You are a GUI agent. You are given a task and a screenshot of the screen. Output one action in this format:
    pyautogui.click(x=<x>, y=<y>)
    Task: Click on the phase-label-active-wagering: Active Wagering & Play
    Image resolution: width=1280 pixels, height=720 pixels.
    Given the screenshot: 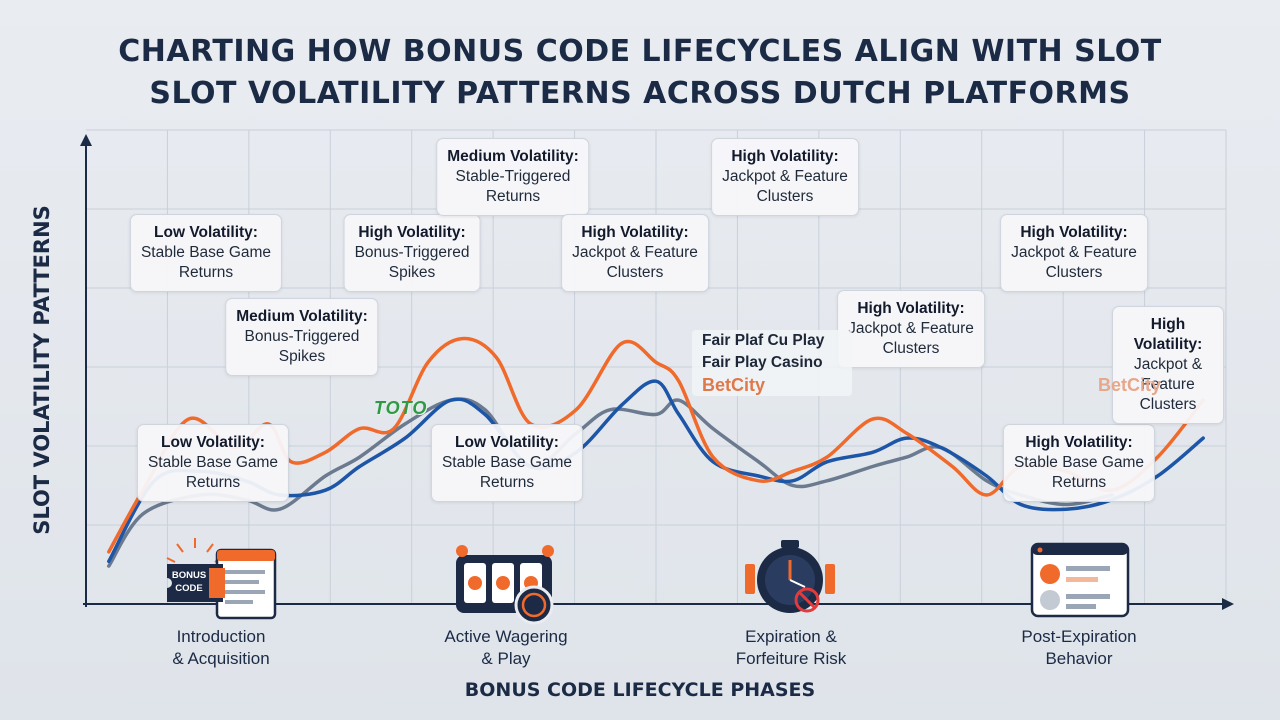 What is the action you would take?
    pyautogui.click(x=506, y=647)
    